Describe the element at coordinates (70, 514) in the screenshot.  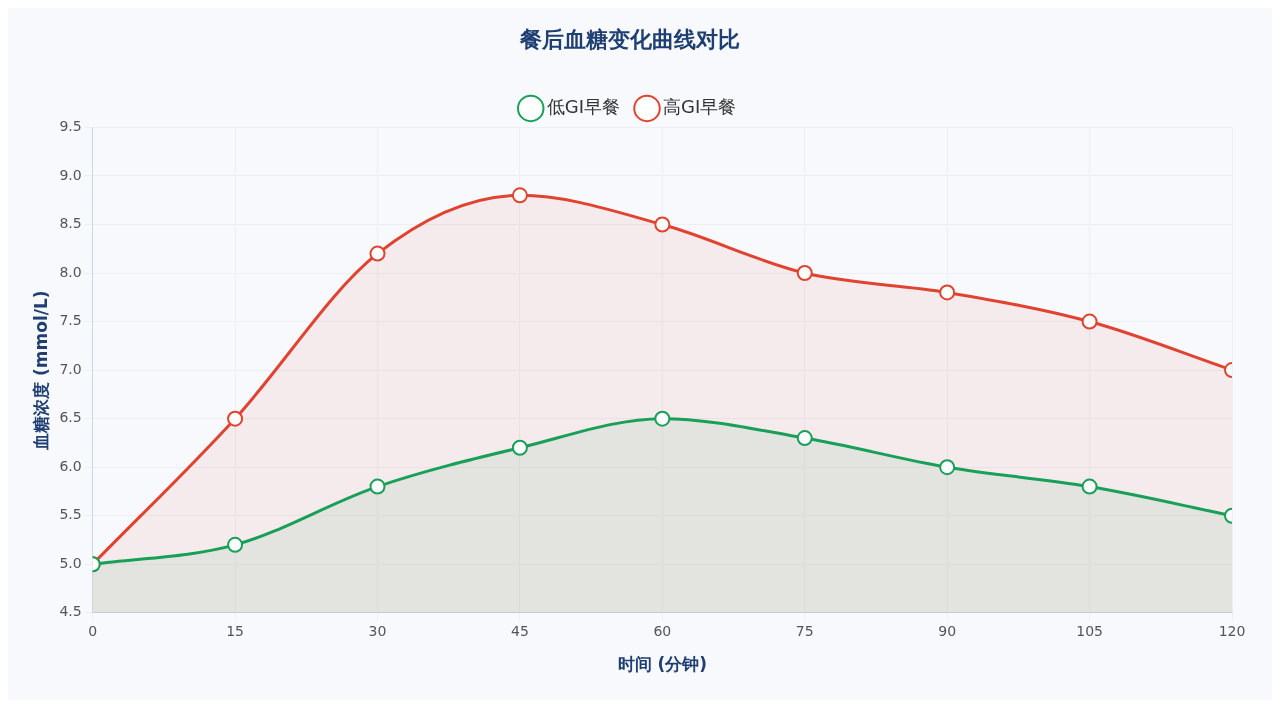
I see `y-tick-label: 5.5` at that location.